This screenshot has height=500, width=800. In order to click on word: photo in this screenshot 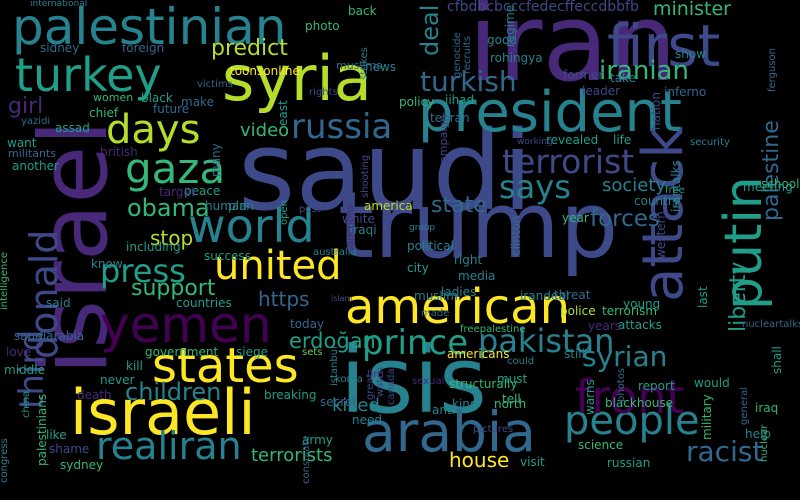, I will do `click(322, 26)`.